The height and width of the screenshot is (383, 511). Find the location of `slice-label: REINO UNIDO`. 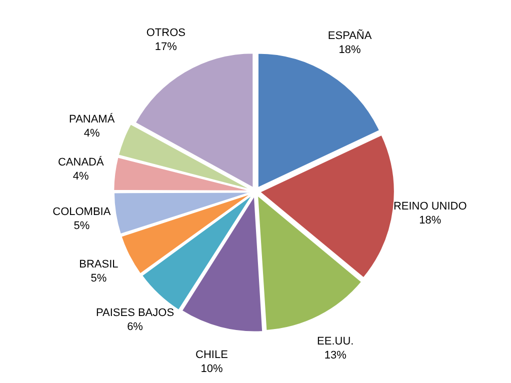

slice-label: REINO UNIDO is located at coordinates (430, 206).